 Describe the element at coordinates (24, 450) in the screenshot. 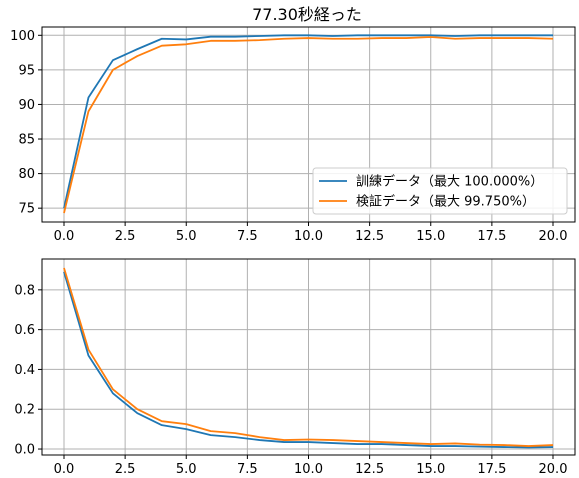

I see `y-tick-label: 0.0` at that location.